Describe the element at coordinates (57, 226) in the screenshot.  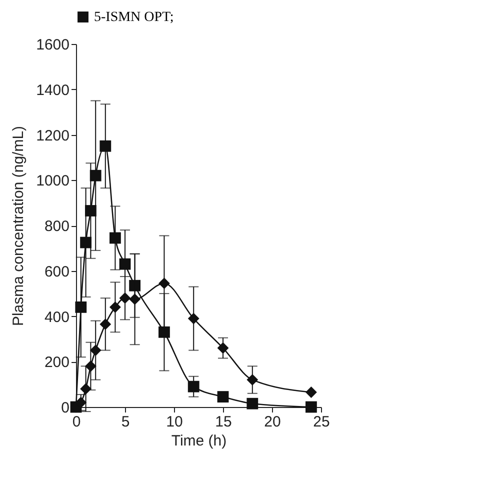
I see `y-tick-label: 800` at that location.